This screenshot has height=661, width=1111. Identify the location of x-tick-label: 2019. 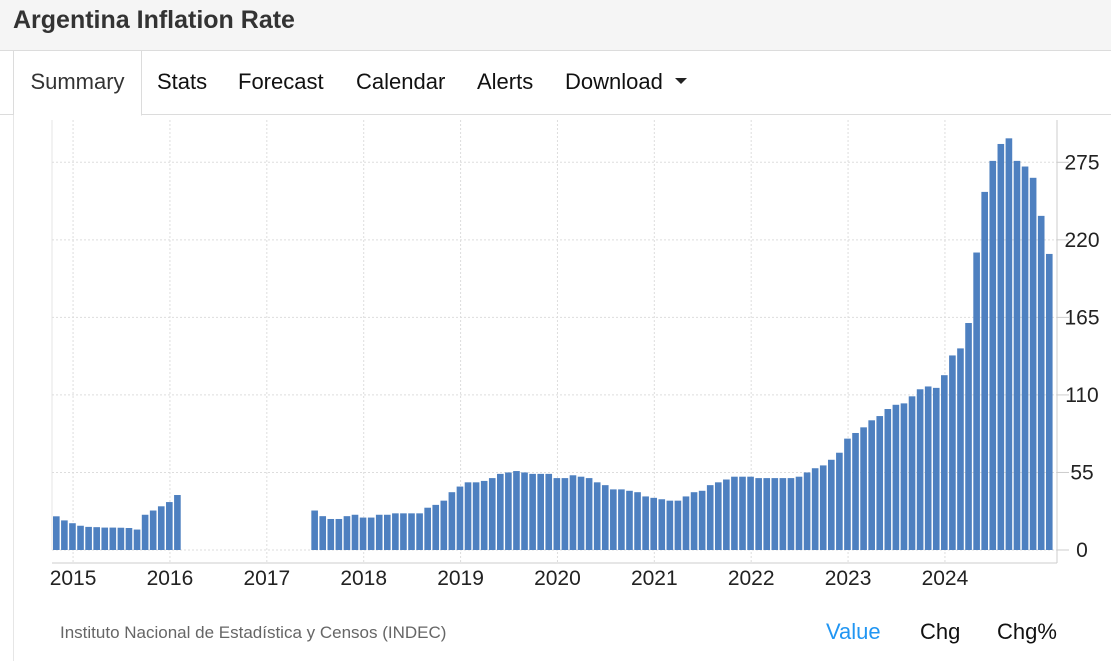
(460, 578).